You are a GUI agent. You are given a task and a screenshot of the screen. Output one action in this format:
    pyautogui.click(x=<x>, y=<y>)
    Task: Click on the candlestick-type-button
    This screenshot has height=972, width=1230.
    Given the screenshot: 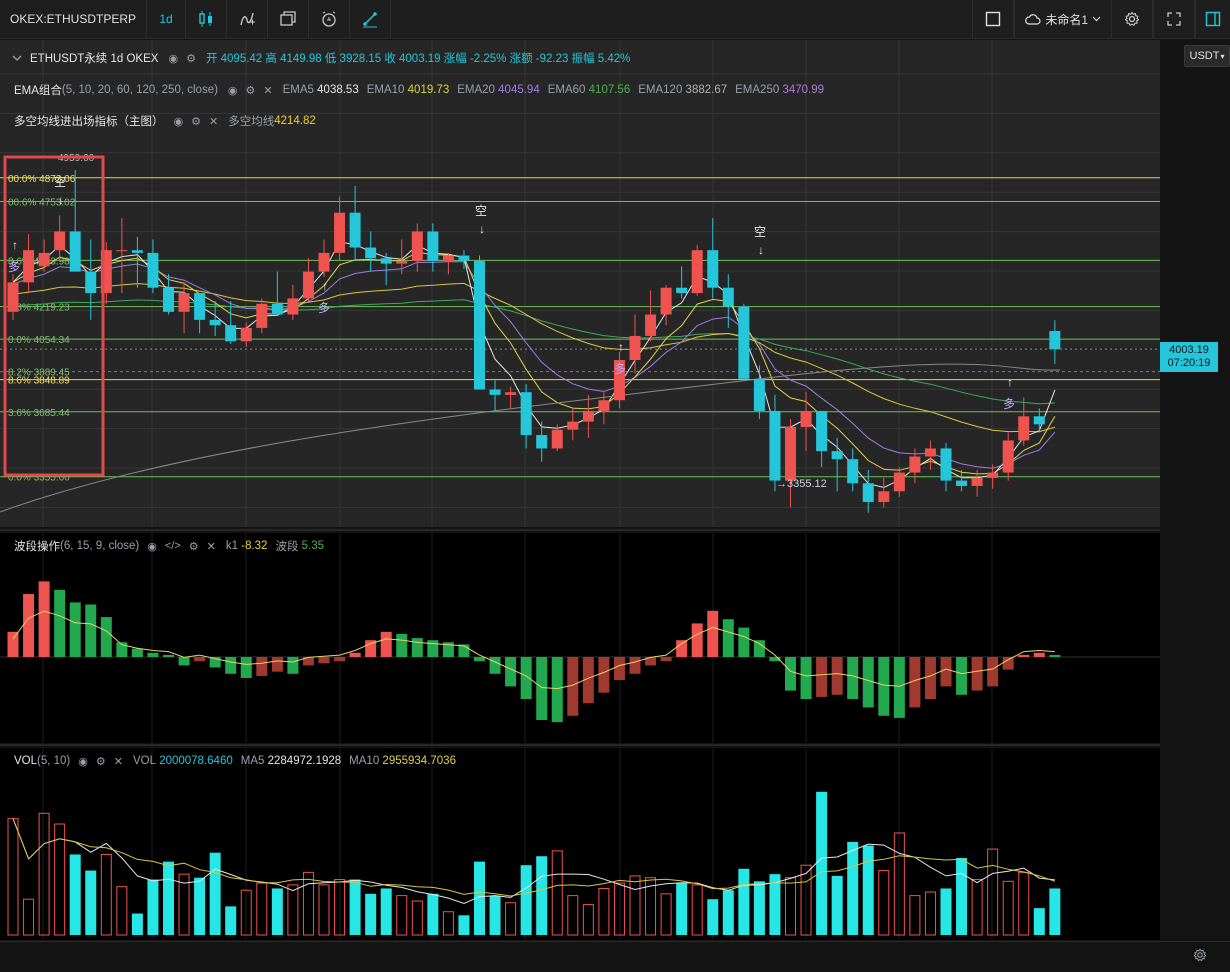 What is the action you would take?
    pyautogui.click(x=207, y=19)
    